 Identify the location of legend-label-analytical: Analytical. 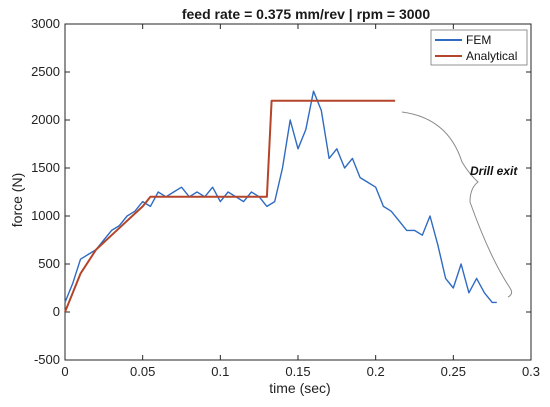
(491, 56).